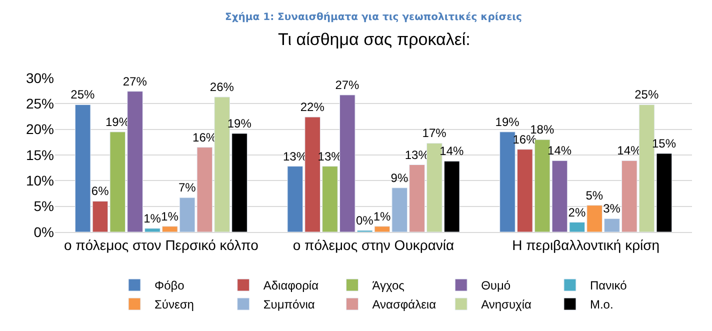 The width and height of the screenshot is (712, 331). Describe the element at coordinates (506, 305) in the screenshot. I see `legend-label: Ανησυχία` at that location.